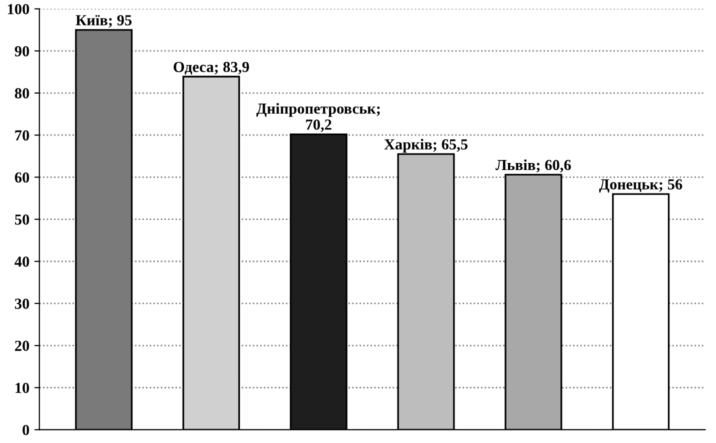 Image resolution: width=716 pixels, height=443 pixels. What do you see at coordinates (26, 430) in the screenshot?
I see `y-tick-label: 0` at bounding box center [26, 430].